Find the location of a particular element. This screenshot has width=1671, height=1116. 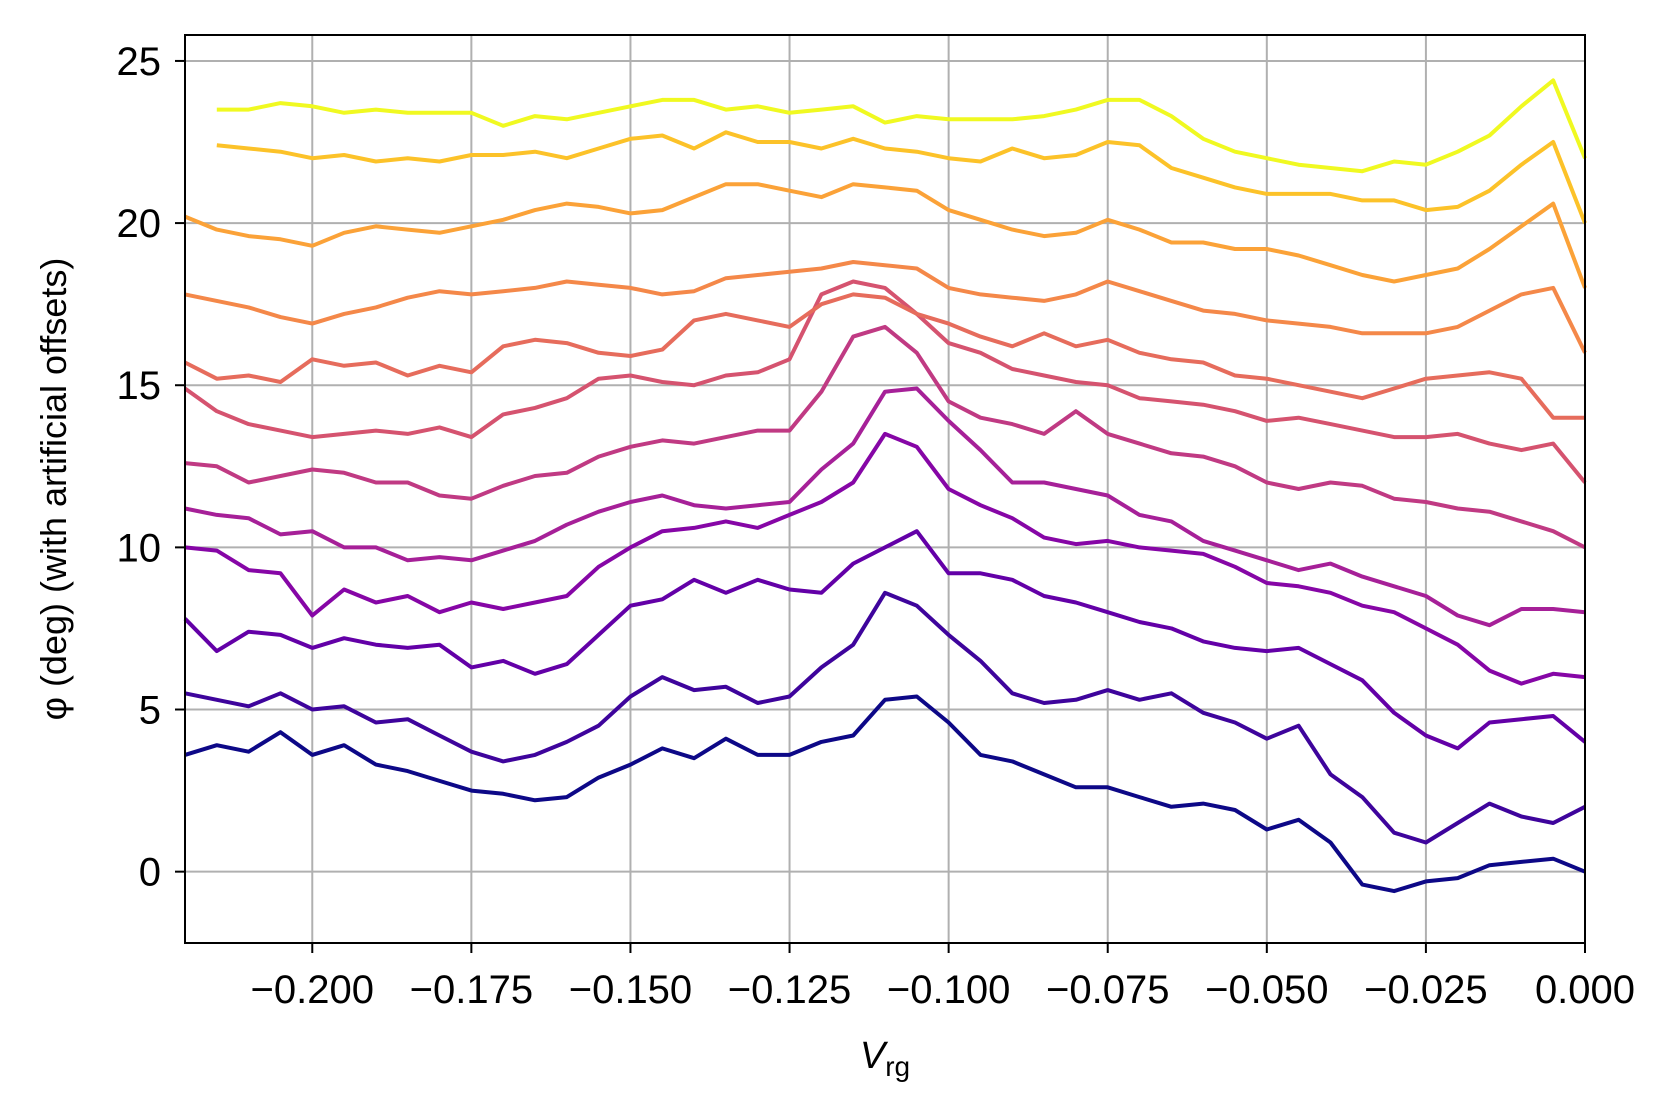

y-tick-label: 5 is located at coordinates (150, 711).